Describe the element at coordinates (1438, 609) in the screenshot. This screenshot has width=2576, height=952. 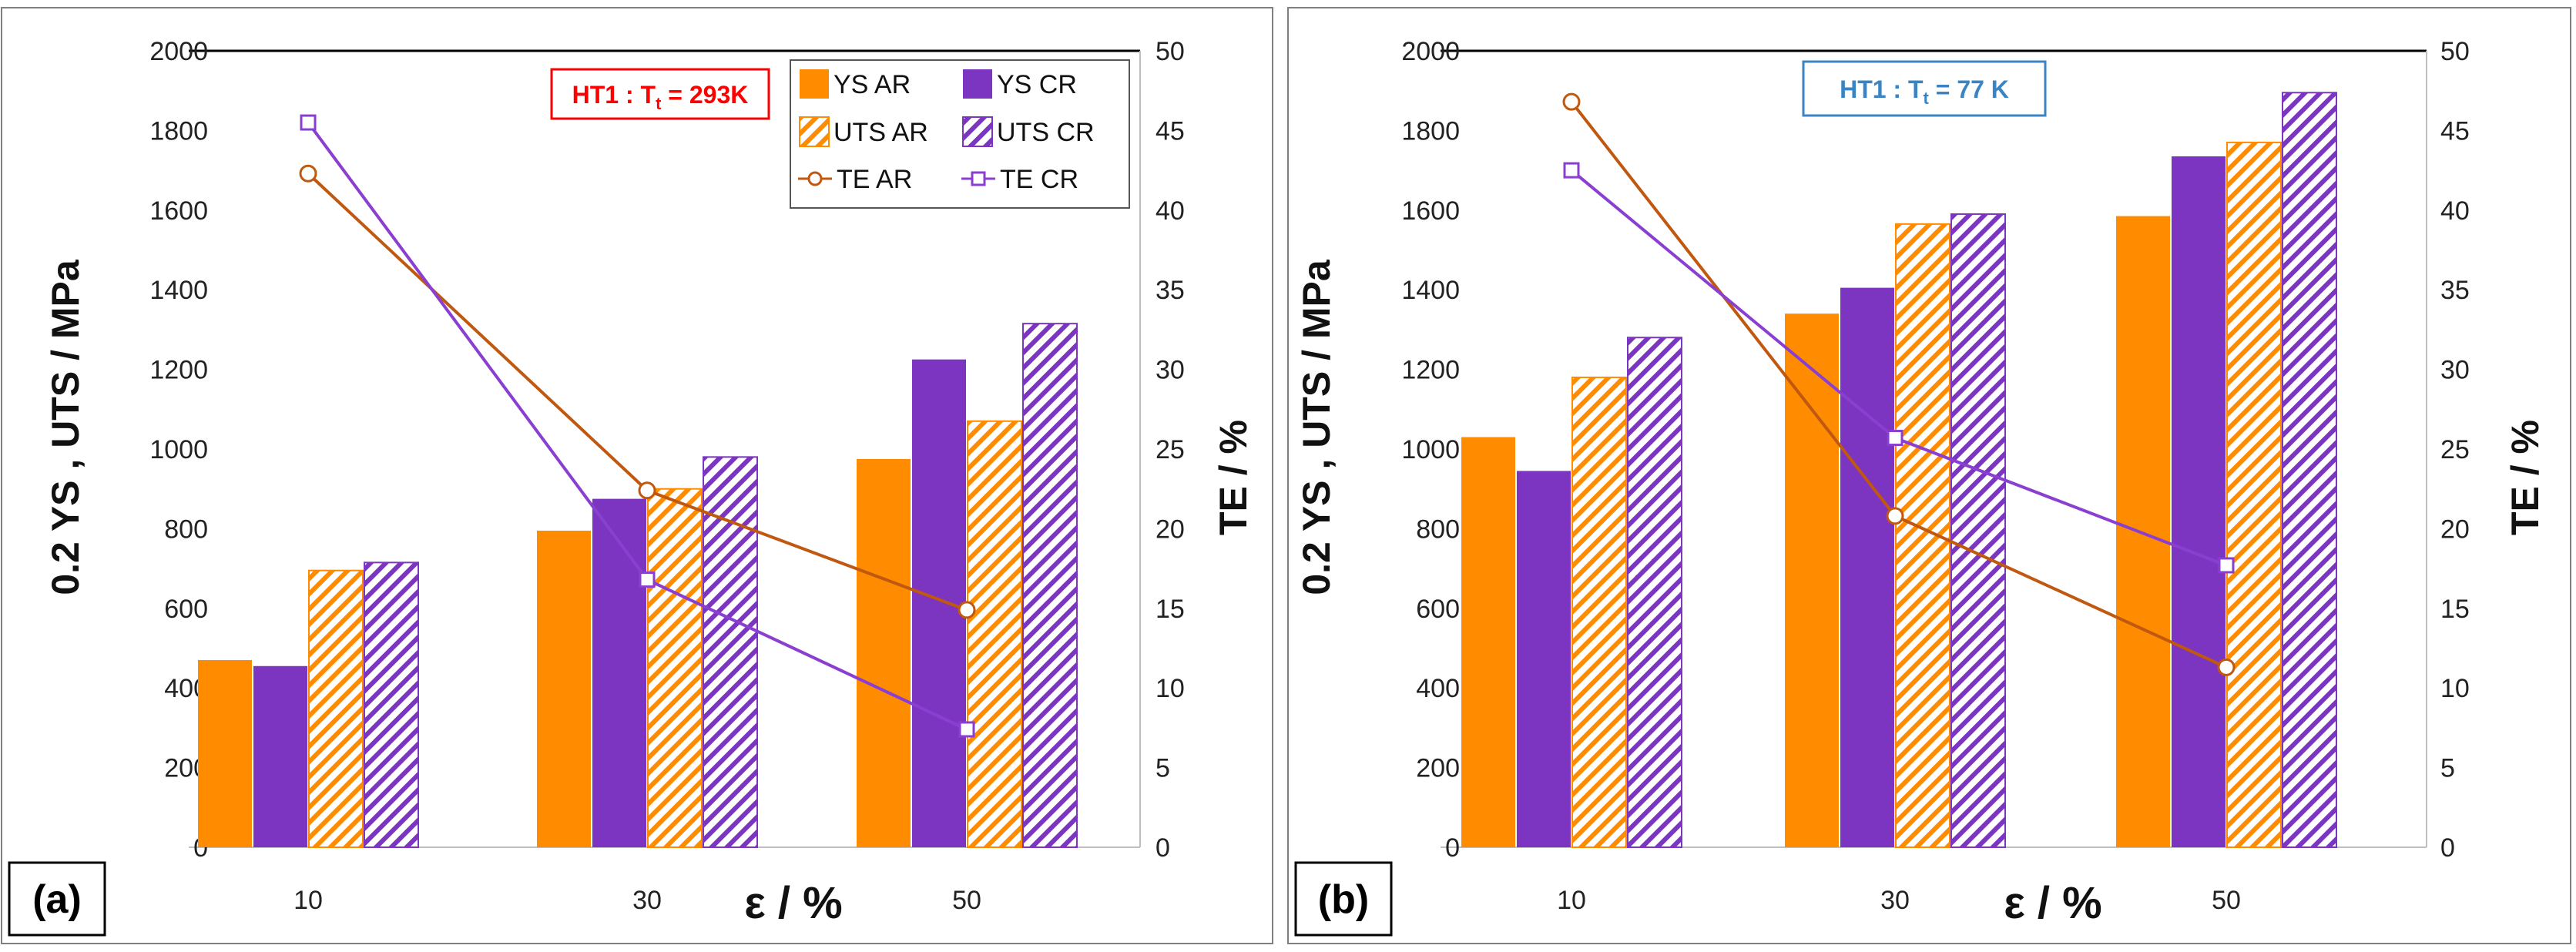
I see `panel-b-y-tick: 600` at that location.